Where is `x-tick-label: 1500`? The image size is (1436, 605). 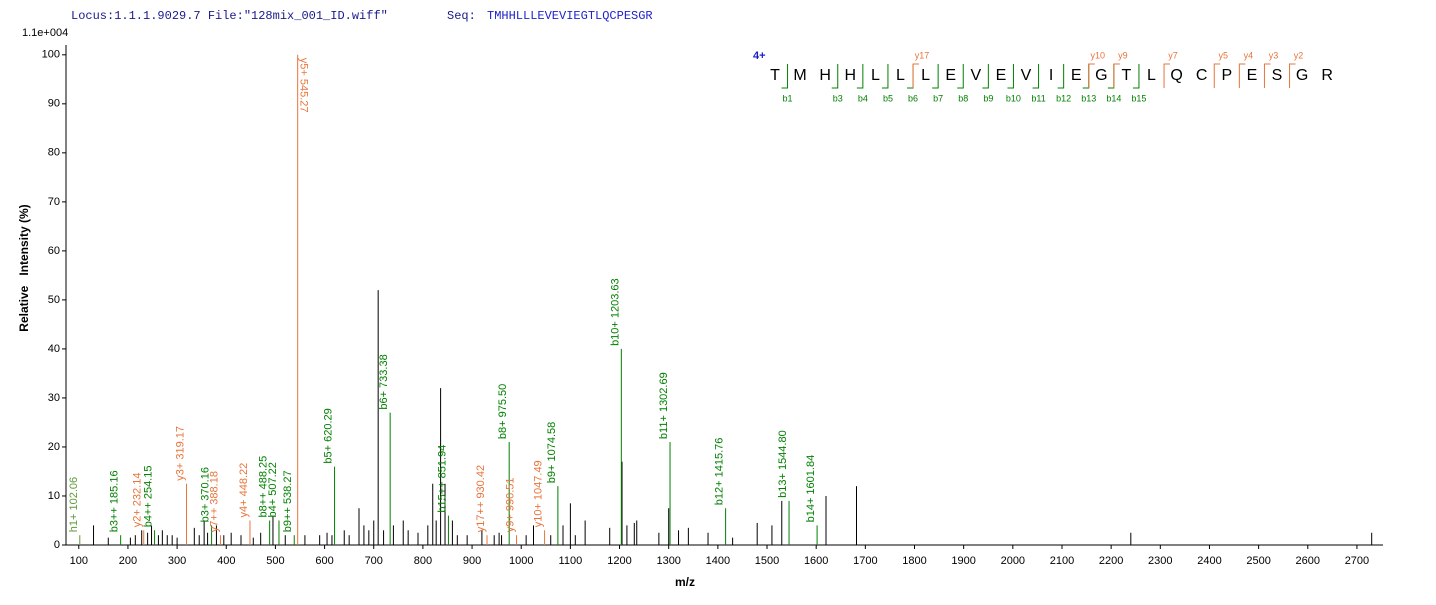
x-tick-label: 1500 is located at coordinates (767, 561).